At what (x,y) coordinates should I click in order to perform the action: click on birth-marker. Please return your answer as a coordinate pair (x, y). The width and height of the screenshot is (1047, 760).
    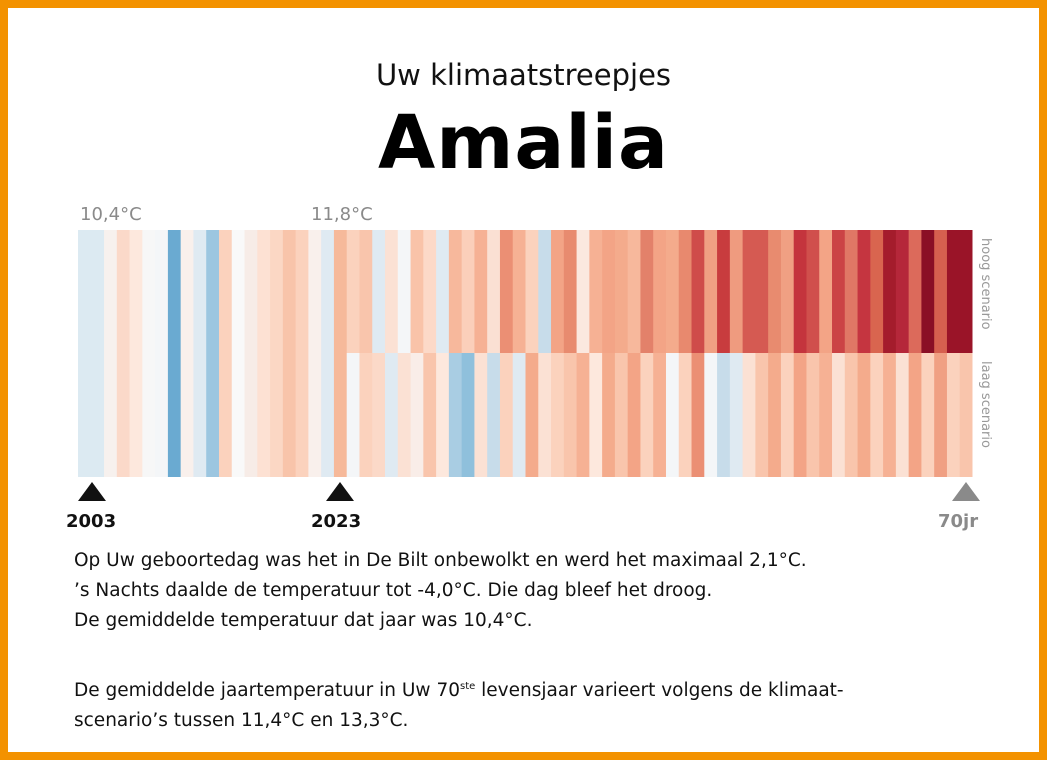
    Looking at the image, I should click on (92, 491).